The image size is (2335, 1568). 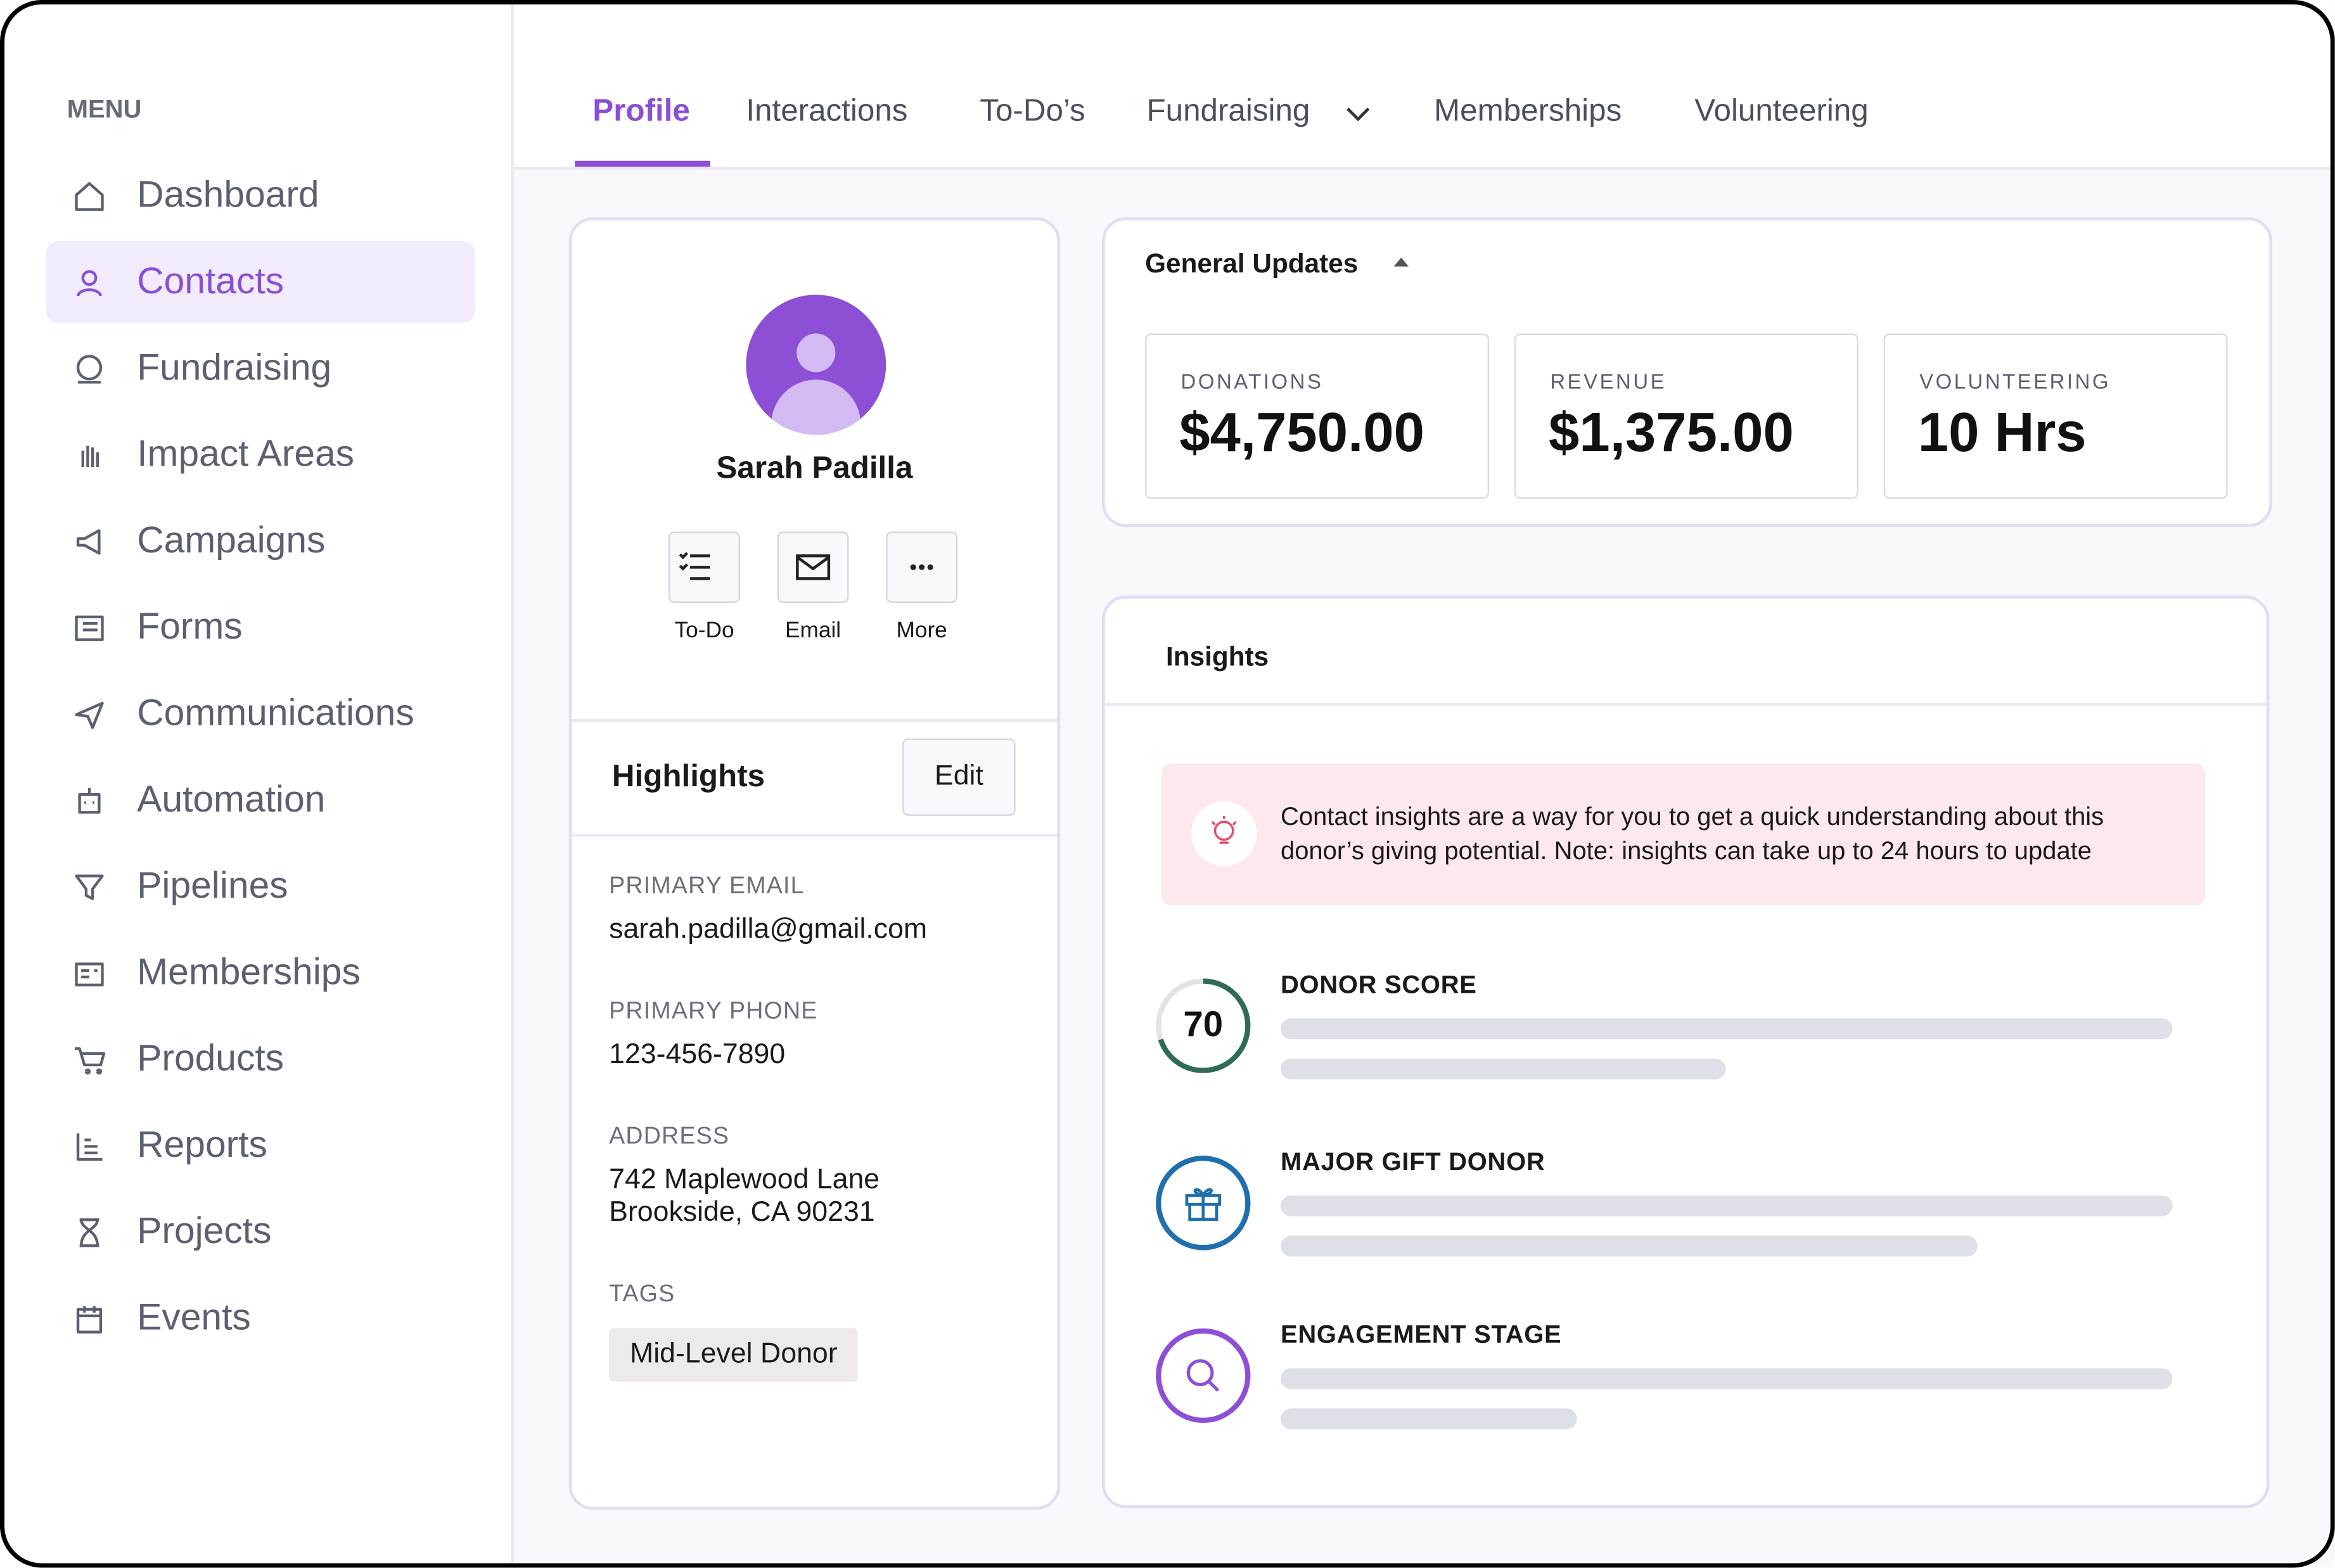 What do you see at coordinates (1302, 432) in the screenshot?
I see `stat-value: $4,750.00` at bounding box center [1302, 432].